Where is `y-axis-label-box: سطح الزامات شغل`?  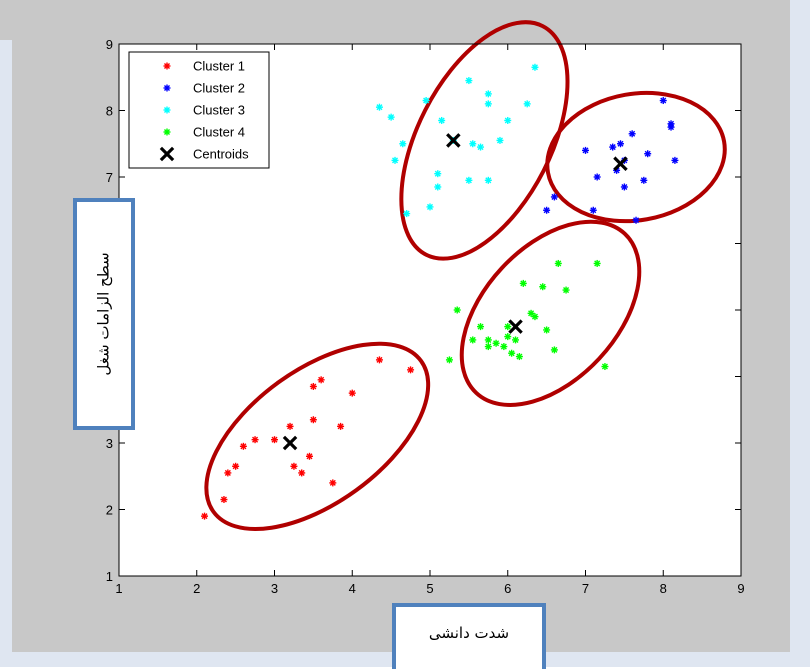
y-axis-label-box: سطح الزامات شغل is located at coordinates (104, 314).